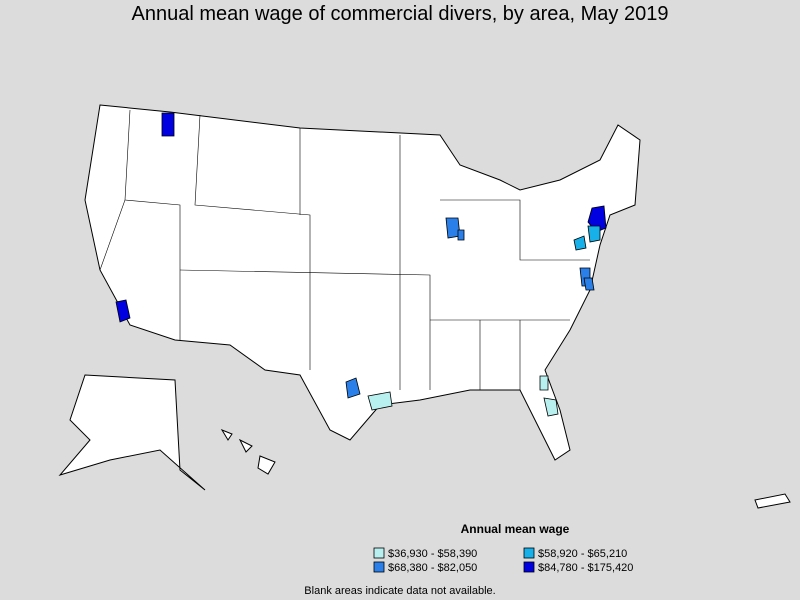 The image size is (800, 600). What do you see at coordinates (582, 554) in the screenshot?
I see `legend-label: $58,920 - $65,210` at bounding box center [582, 554].